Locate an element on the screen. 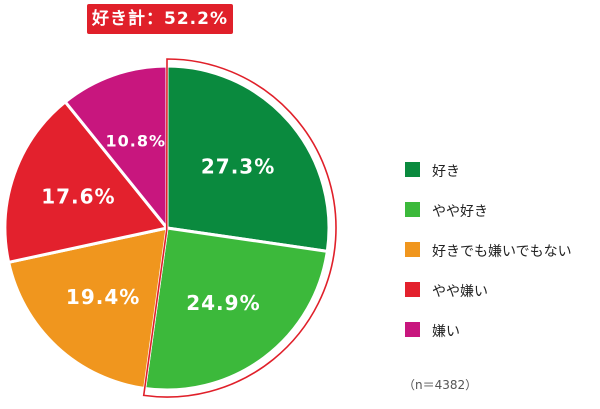  legend-label-like: 好き is located at coordinates (446, 172).